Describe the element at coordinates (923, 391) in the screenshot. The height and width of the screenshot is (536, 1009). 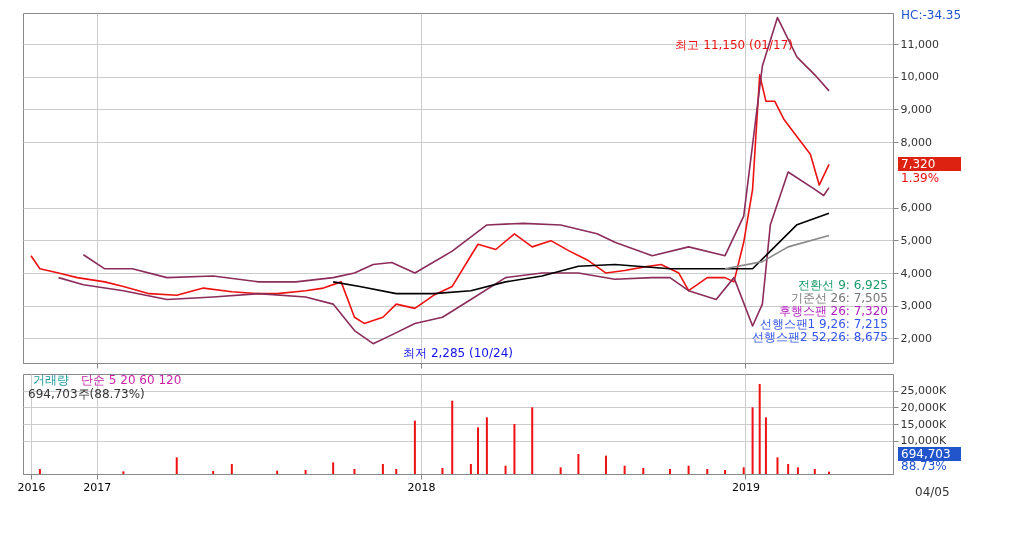
I see `y-tick-label: 25,000K` at that location.